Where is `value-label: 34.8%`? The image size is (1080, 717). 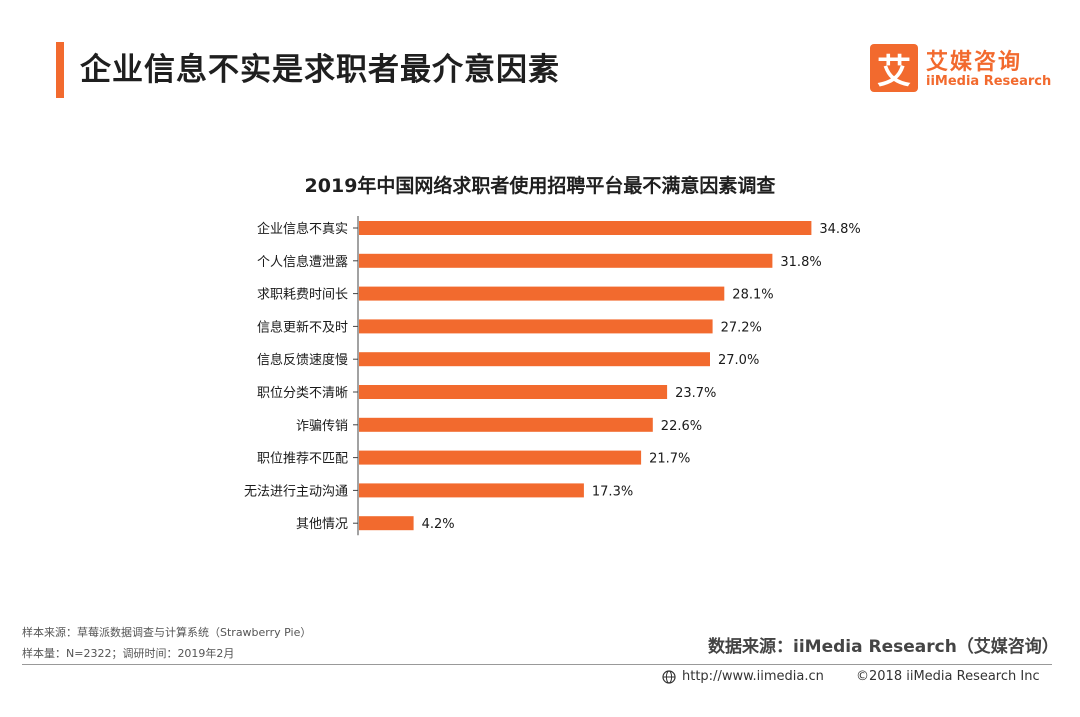 value-label: 34.8% is located at coordinates (839, 229).